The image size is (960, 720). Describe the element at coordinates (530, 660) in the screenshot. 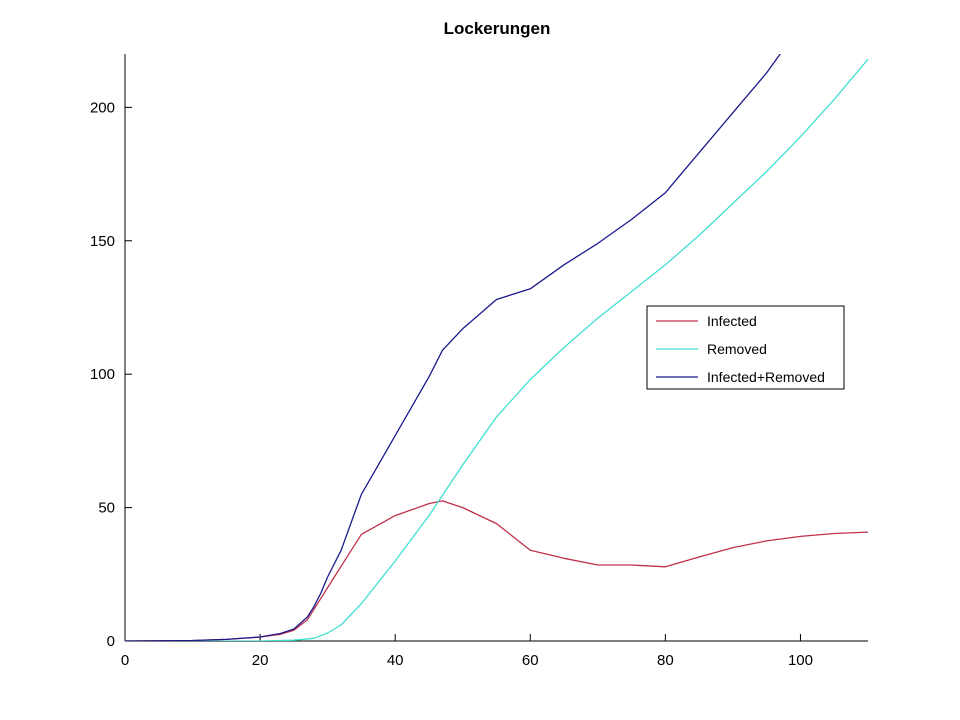

I see `x-tick-label: 60` at that location.